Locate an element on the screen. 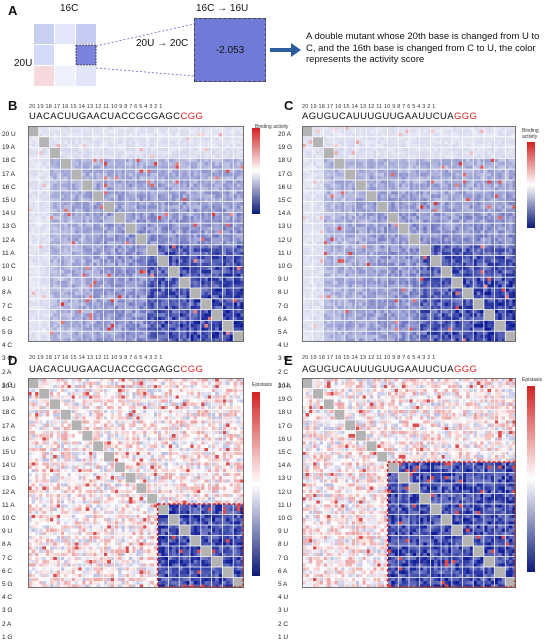  diagonal-cell is located at coordinates (152, 250).